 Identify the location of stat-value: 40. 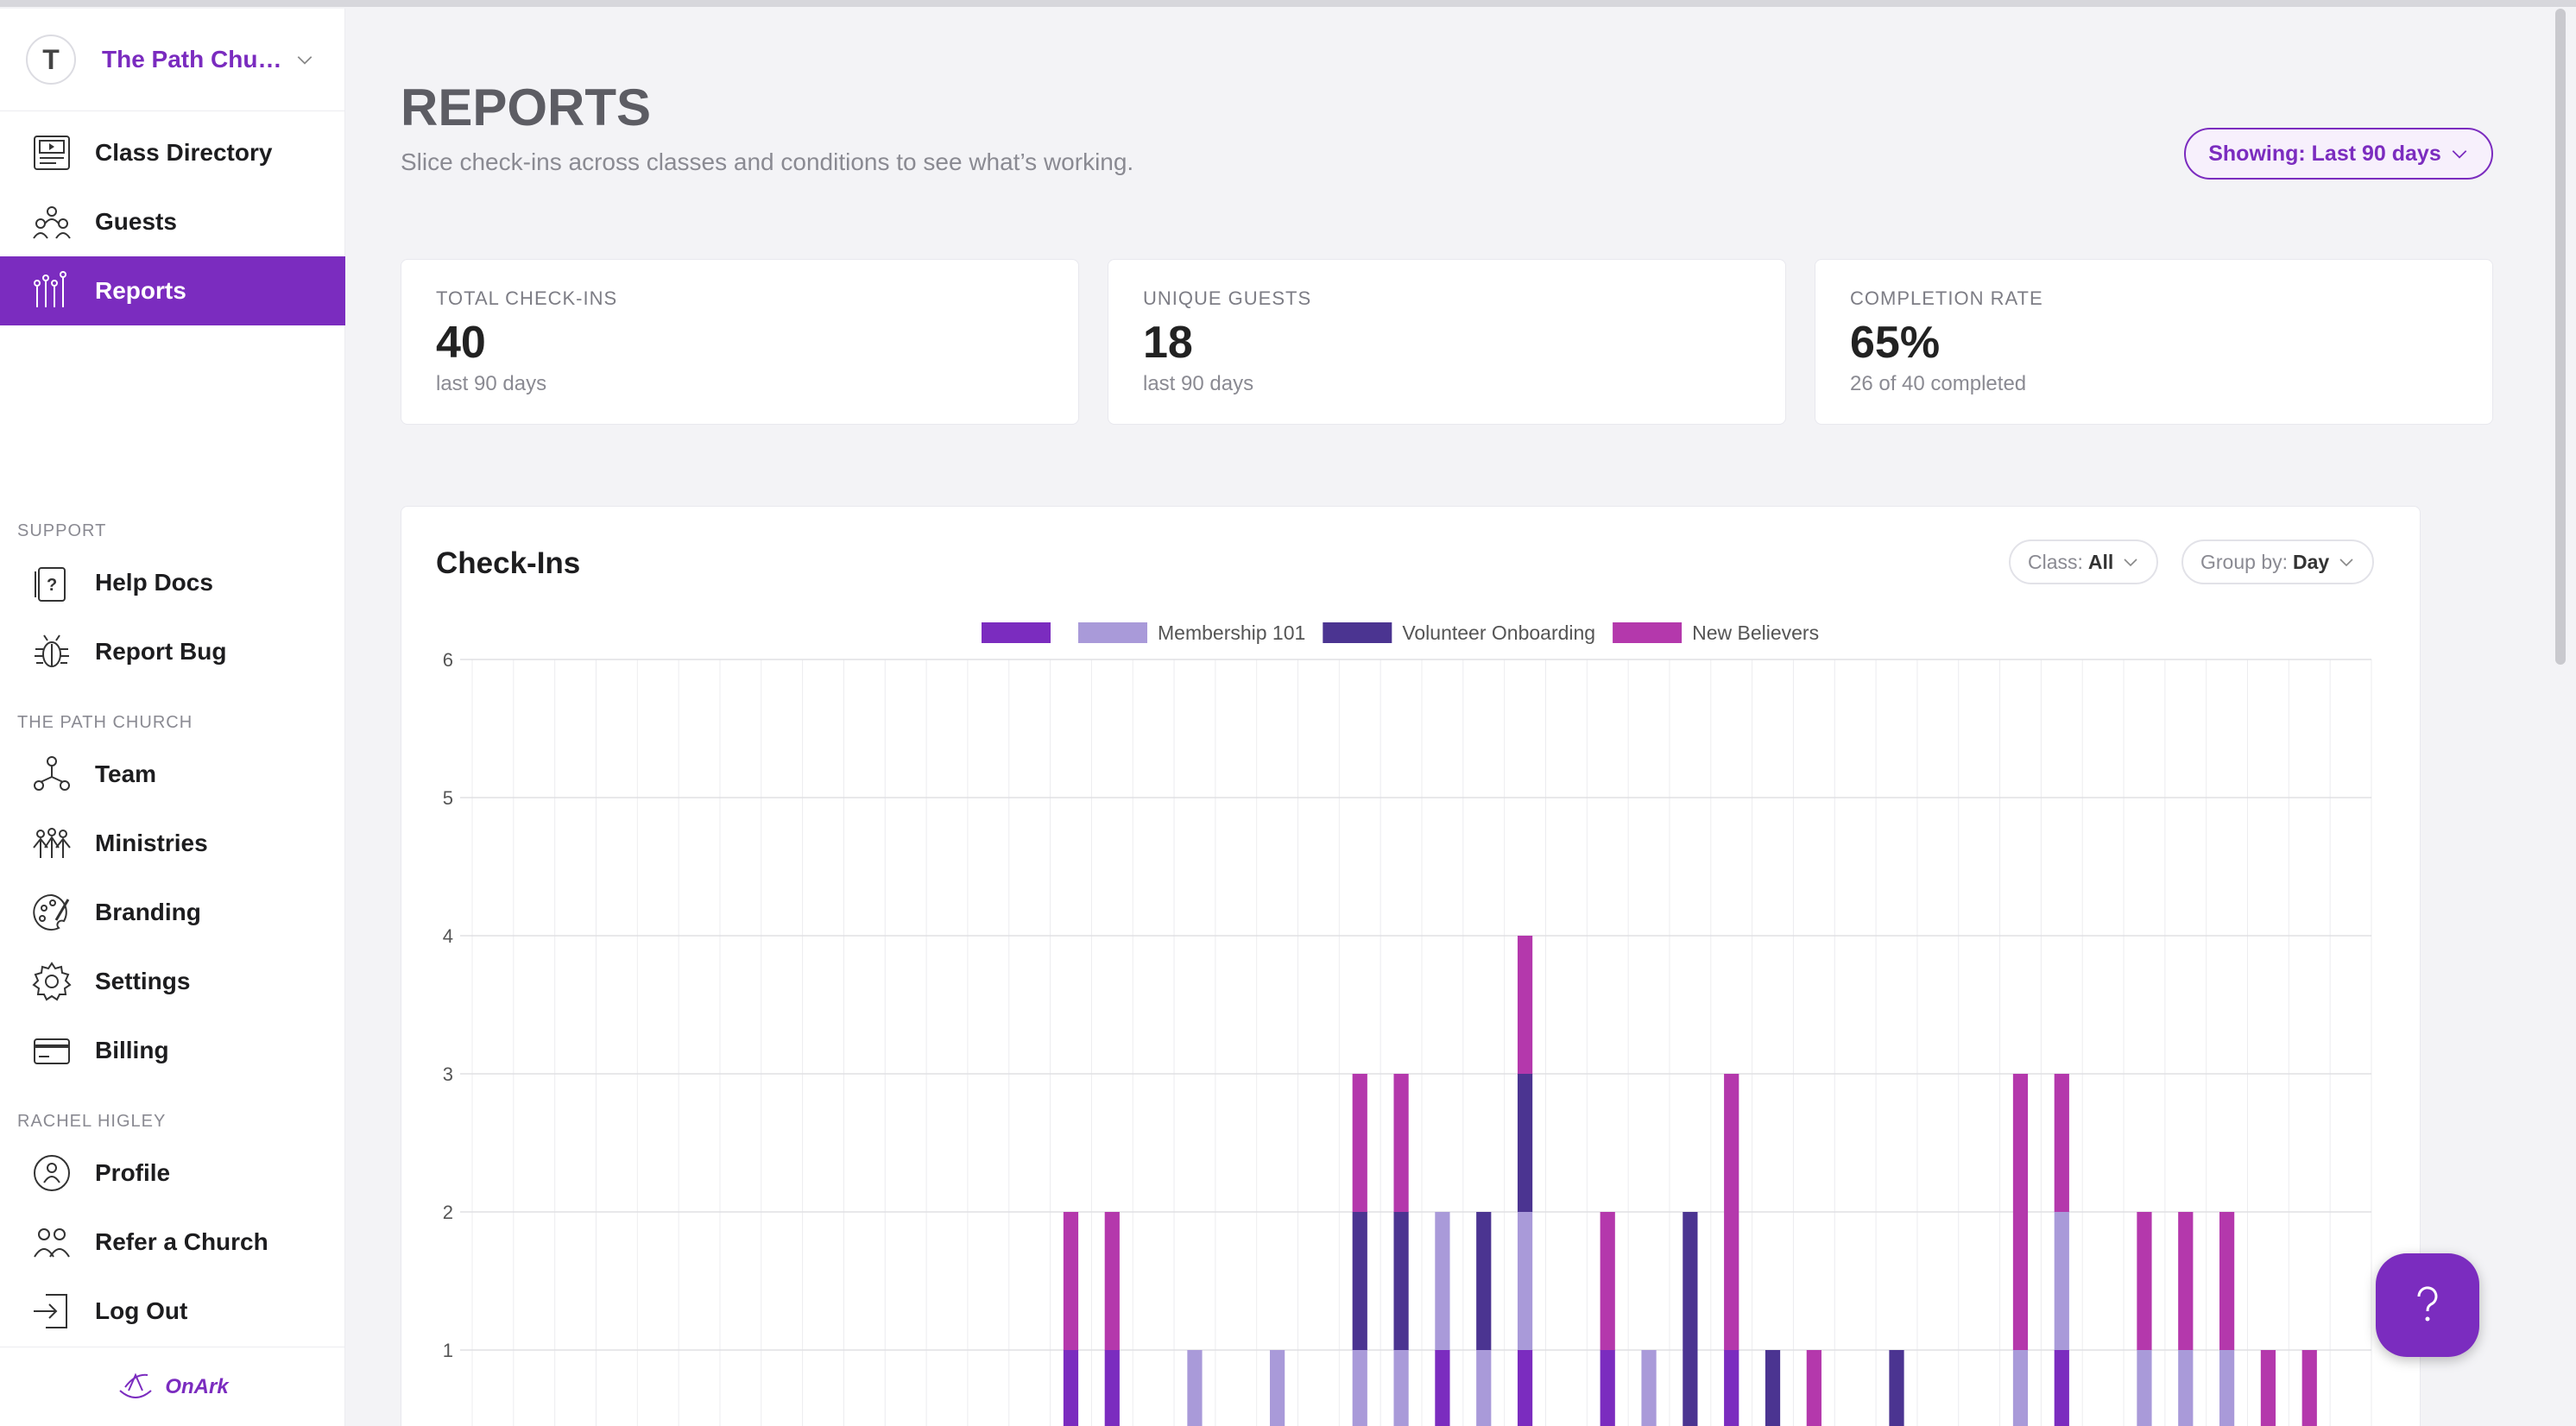
(461, 343).